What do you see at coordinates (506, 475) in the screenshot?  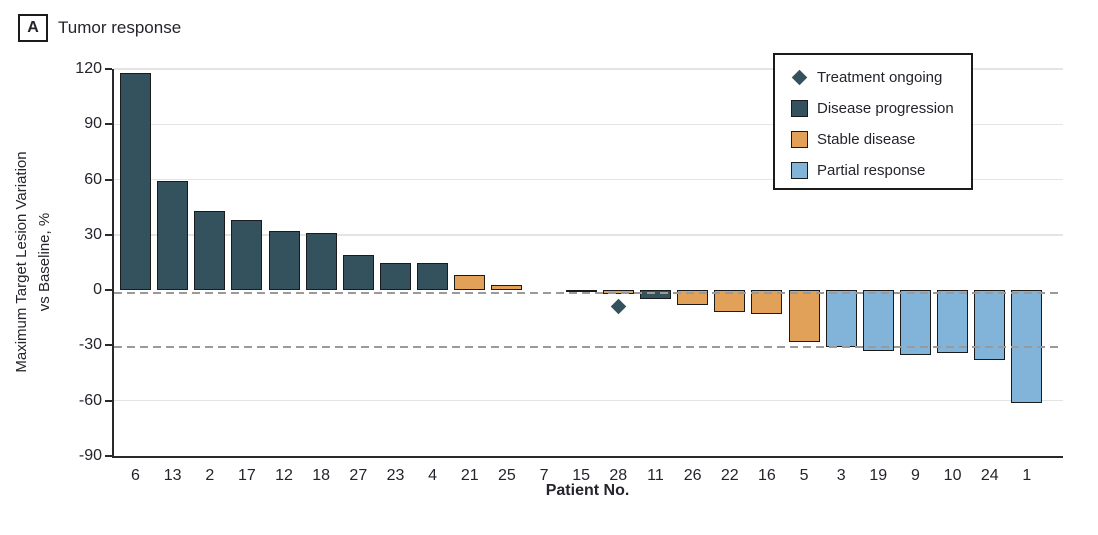 I see `x-tick-label-patient-25: 25` at bounding box center [506, 475].